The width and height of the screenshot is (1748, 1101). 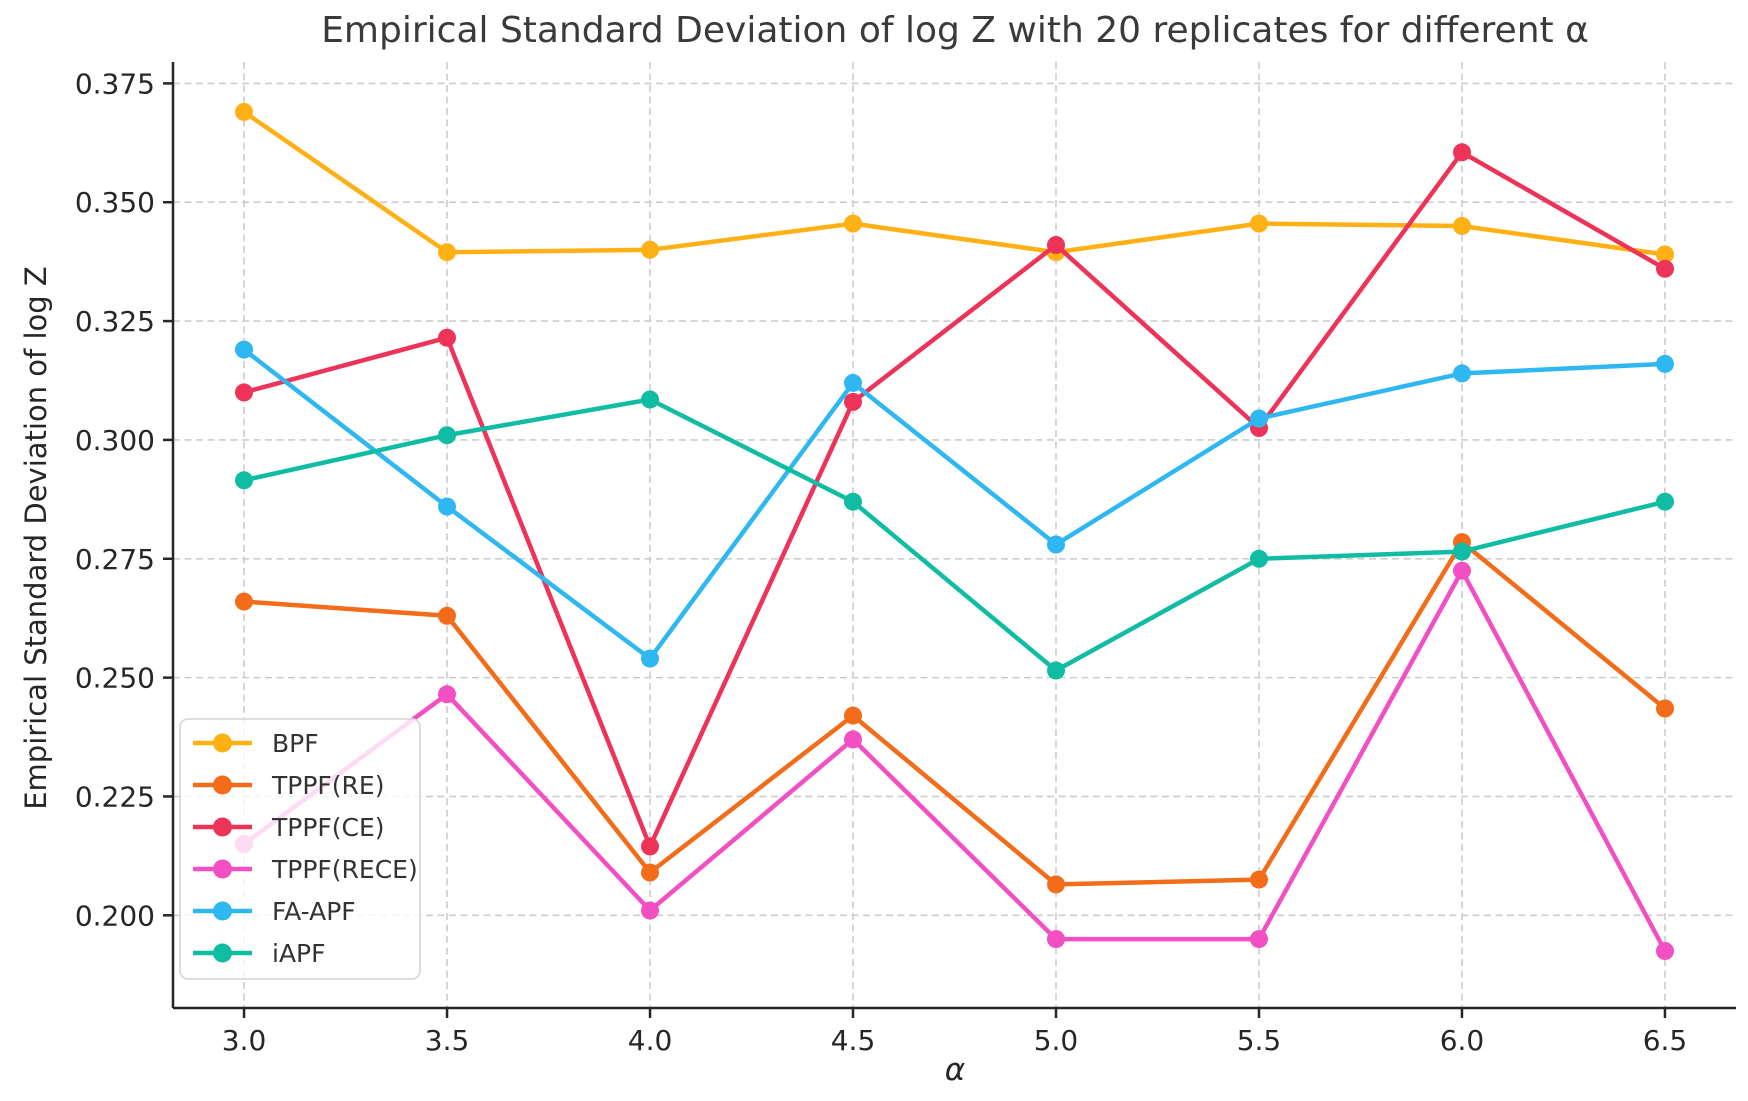 What do you see at coordinates (1665, 1040) in the screenshot?
I see `x-tick-label: 6.5` at bounding box center [1665, 1040].